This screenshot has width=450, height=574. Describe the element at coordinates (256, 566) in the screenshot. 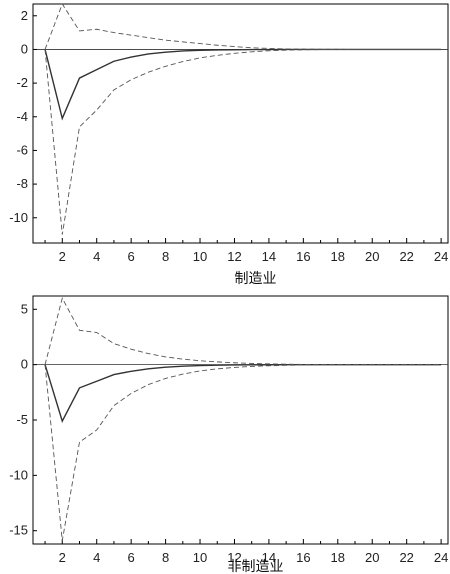

I see `non-manufacturing-panel-label: 非制造业` at that location.